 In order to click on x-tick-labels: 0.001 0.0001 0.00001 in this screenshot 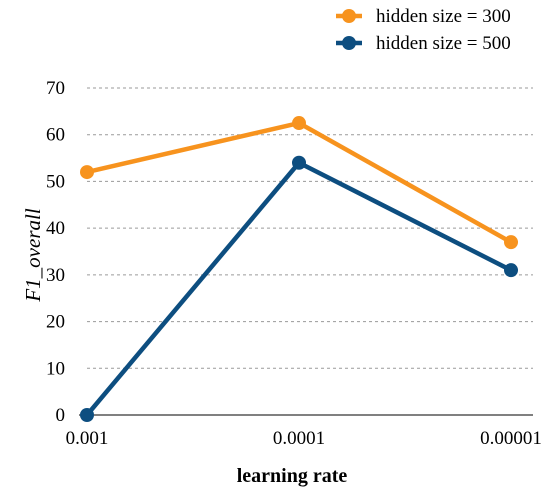, I will do `click(304, 438)`.